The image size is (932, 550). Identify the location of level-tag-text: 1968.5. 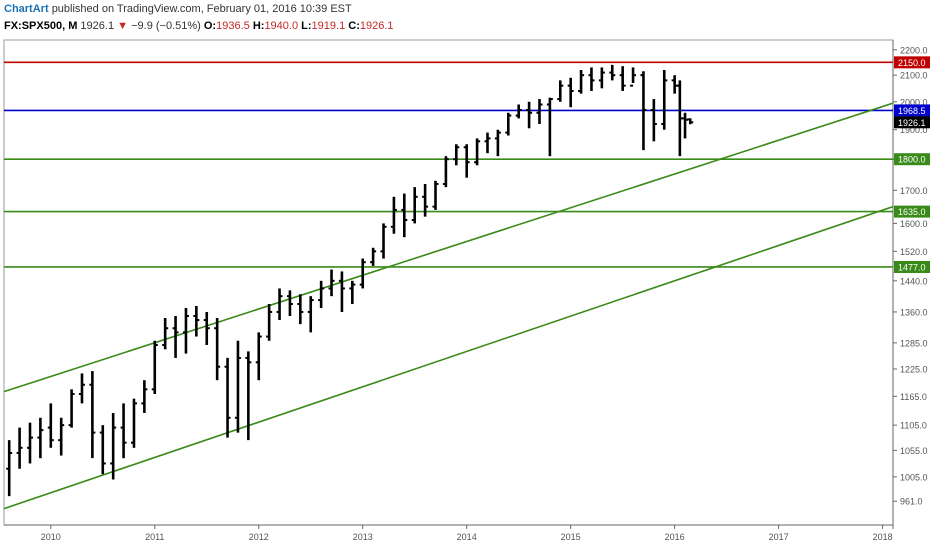
(912, 111).